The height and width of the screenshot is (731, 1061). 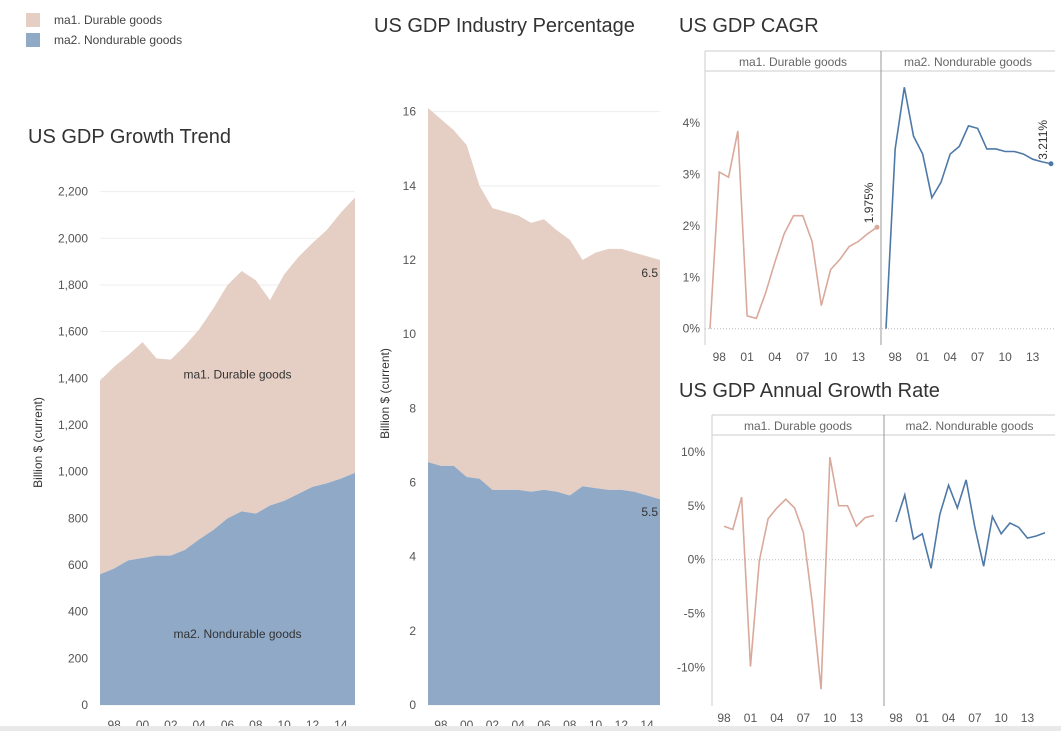 What do you see at coordinates (412, 631) in the screenshot?
I see `percentage-ytick-label: 2` at bounding box center [412, 631].